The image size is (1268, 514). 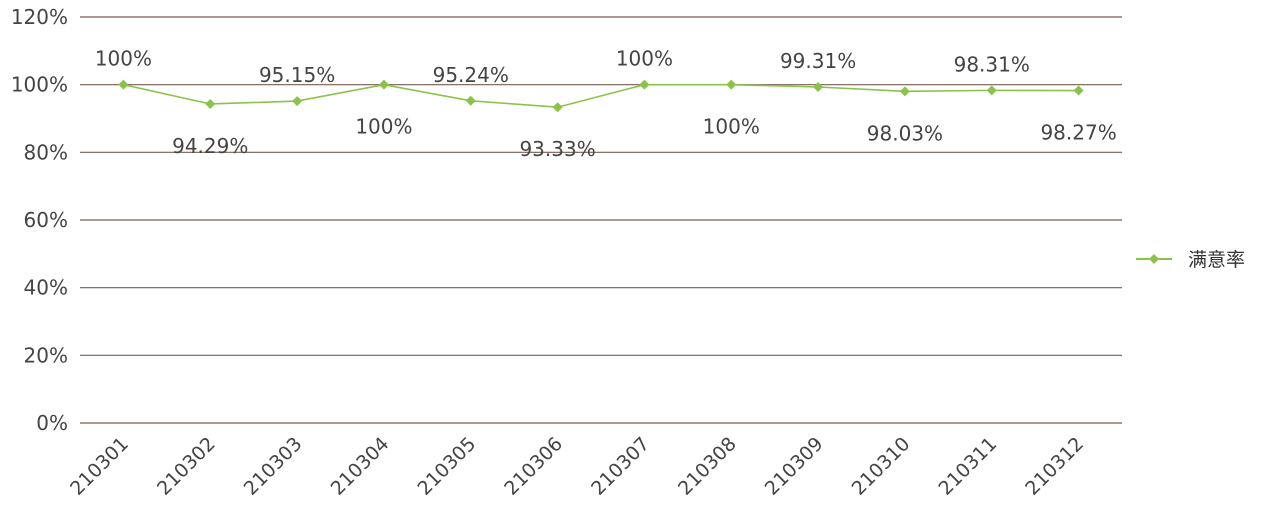 What do you see at coordinates (46, 355) in the screenshot?
I see `y-tick-label: 20%` at bounding box center [46, 355].